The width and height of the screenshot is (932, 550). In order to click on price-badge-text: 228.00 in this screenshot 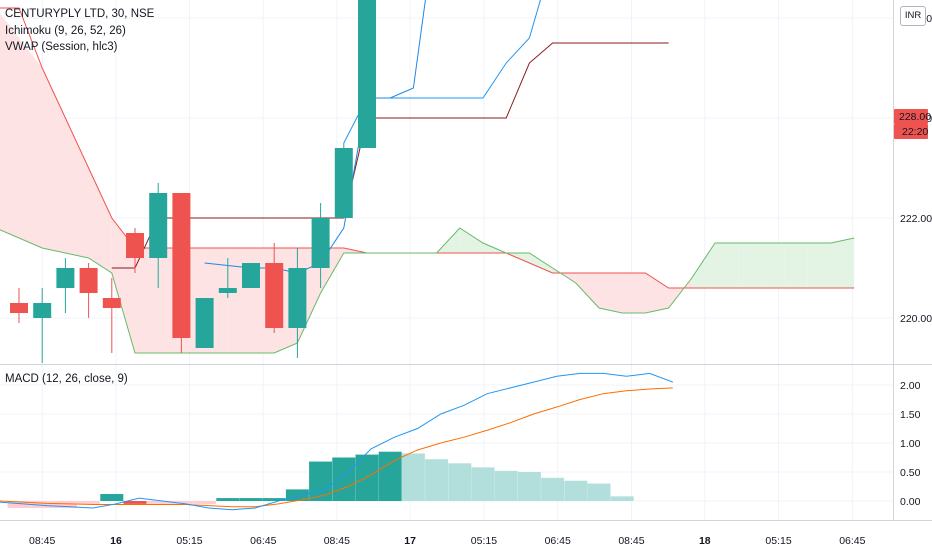, I will do `click(915, 117)`.